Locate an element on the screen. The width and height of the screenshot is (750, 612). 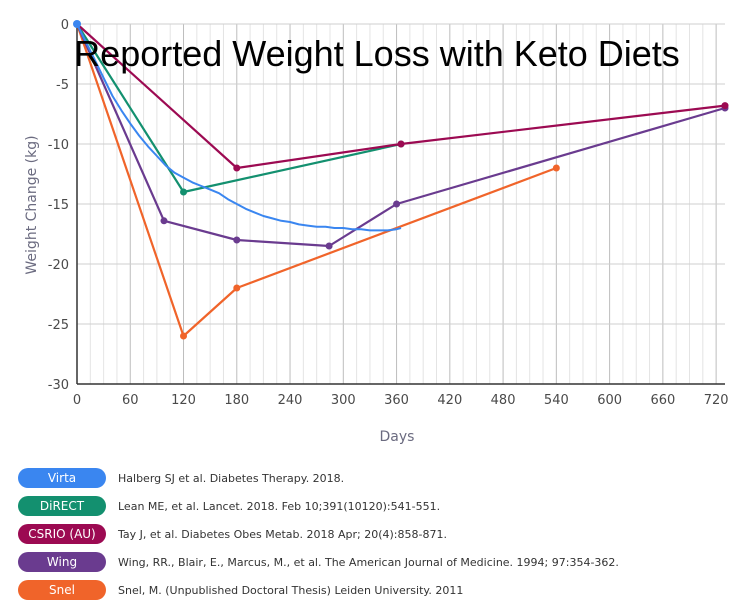
data-point-direct is located at coordinates (184, 192).